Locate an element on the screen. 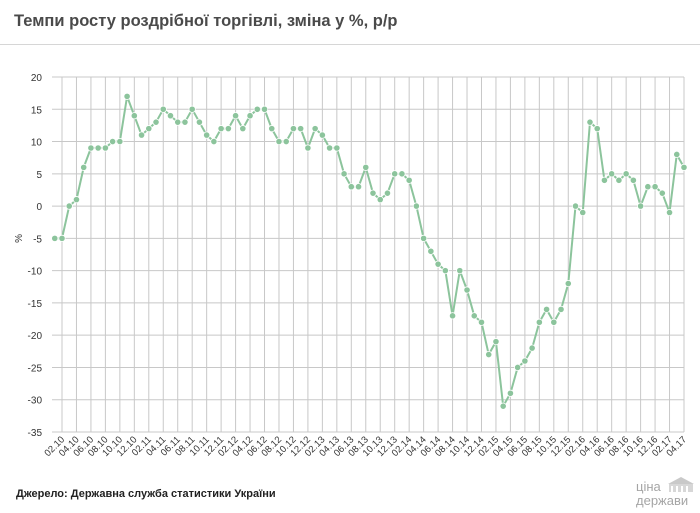  y-tick-label: 0 is located at coordinates (39, 207).